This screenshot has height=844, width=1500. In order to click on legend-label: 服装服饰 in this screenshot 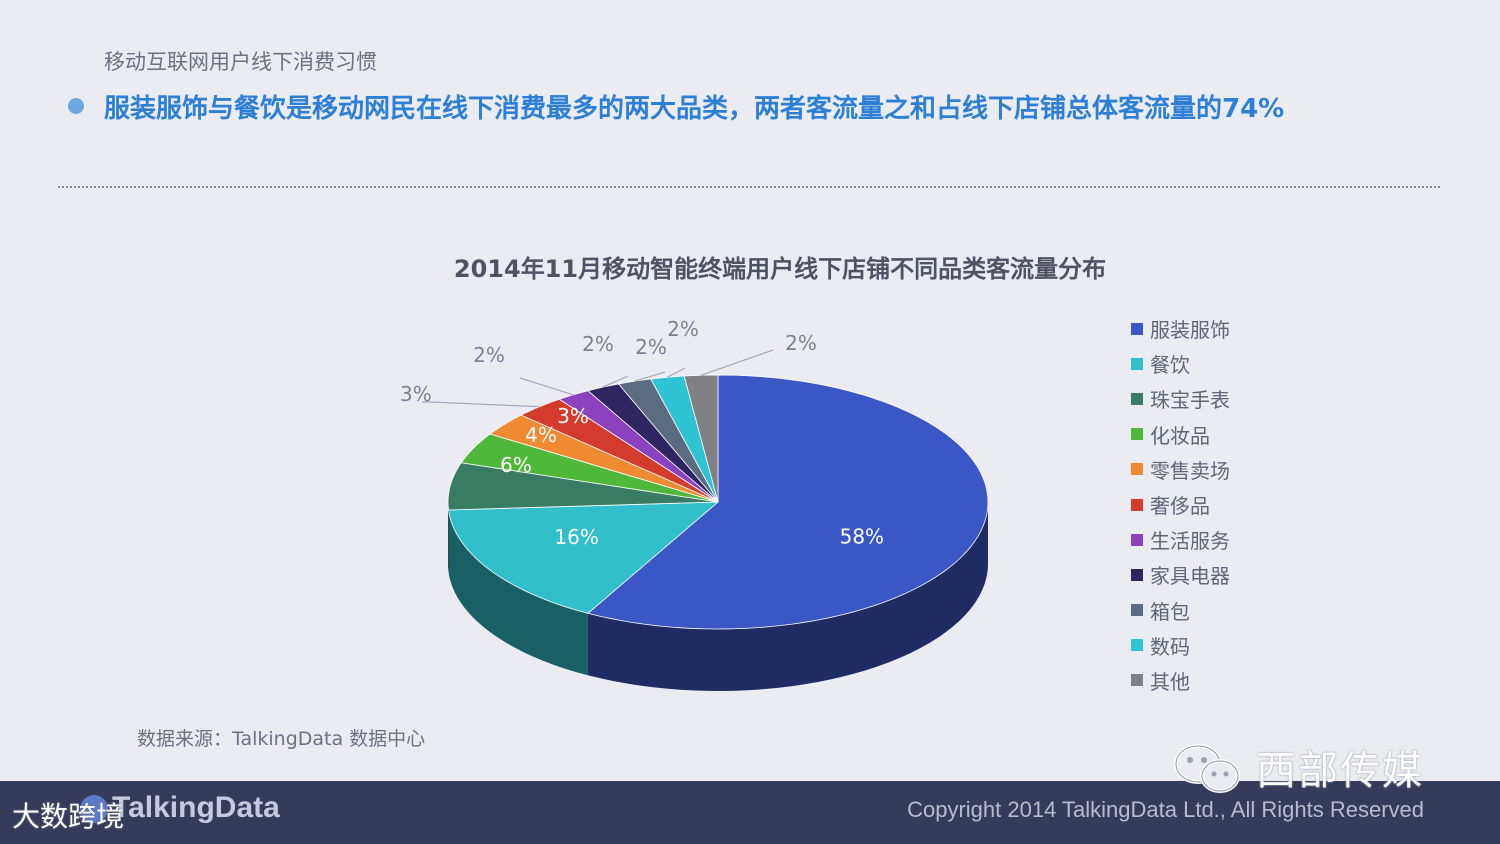, I will do `click(1190, 330)`.